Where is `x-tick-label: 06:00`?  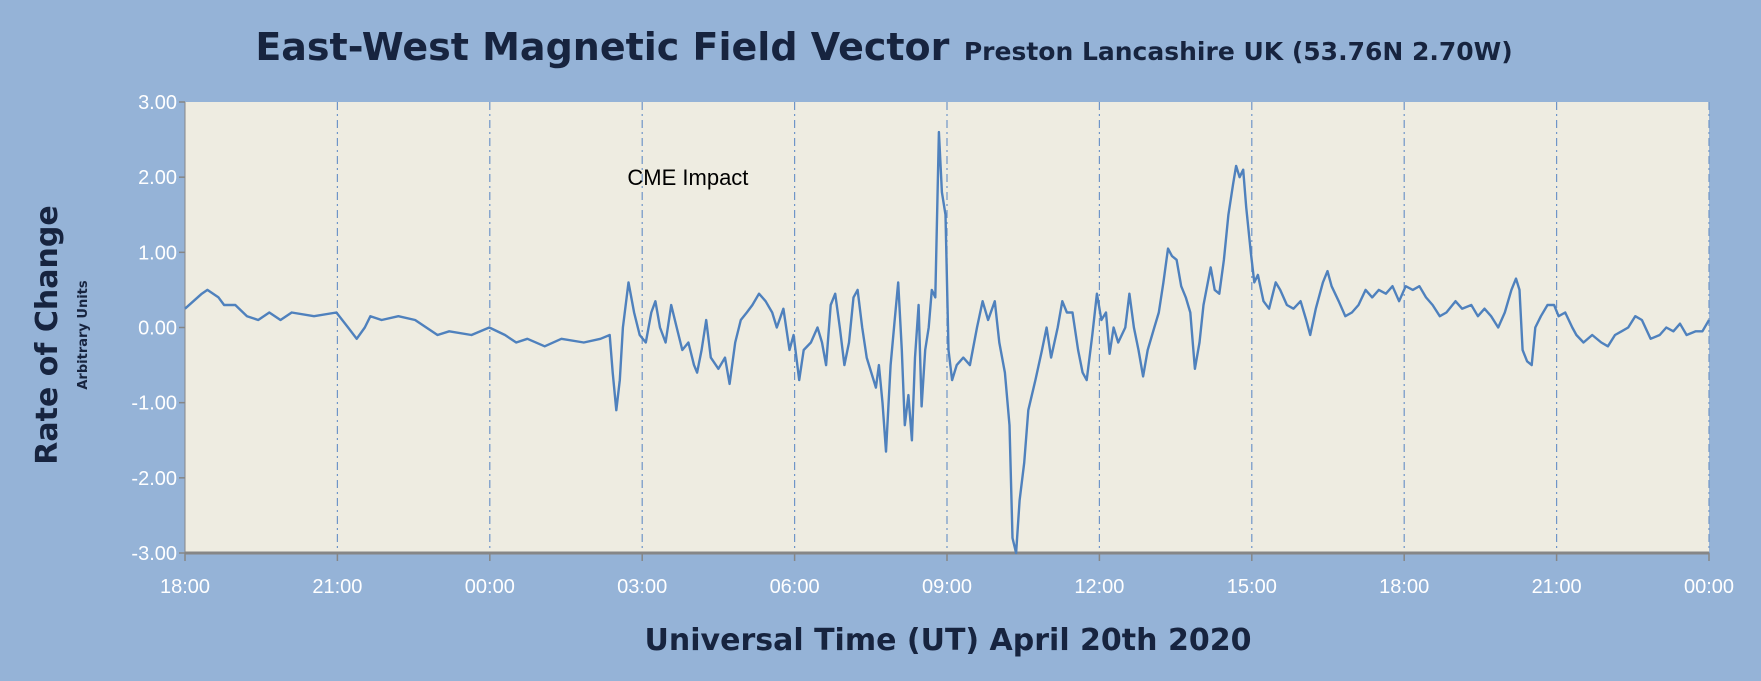
x-tick-label: 06:00 is located at coordinates (795, 587).